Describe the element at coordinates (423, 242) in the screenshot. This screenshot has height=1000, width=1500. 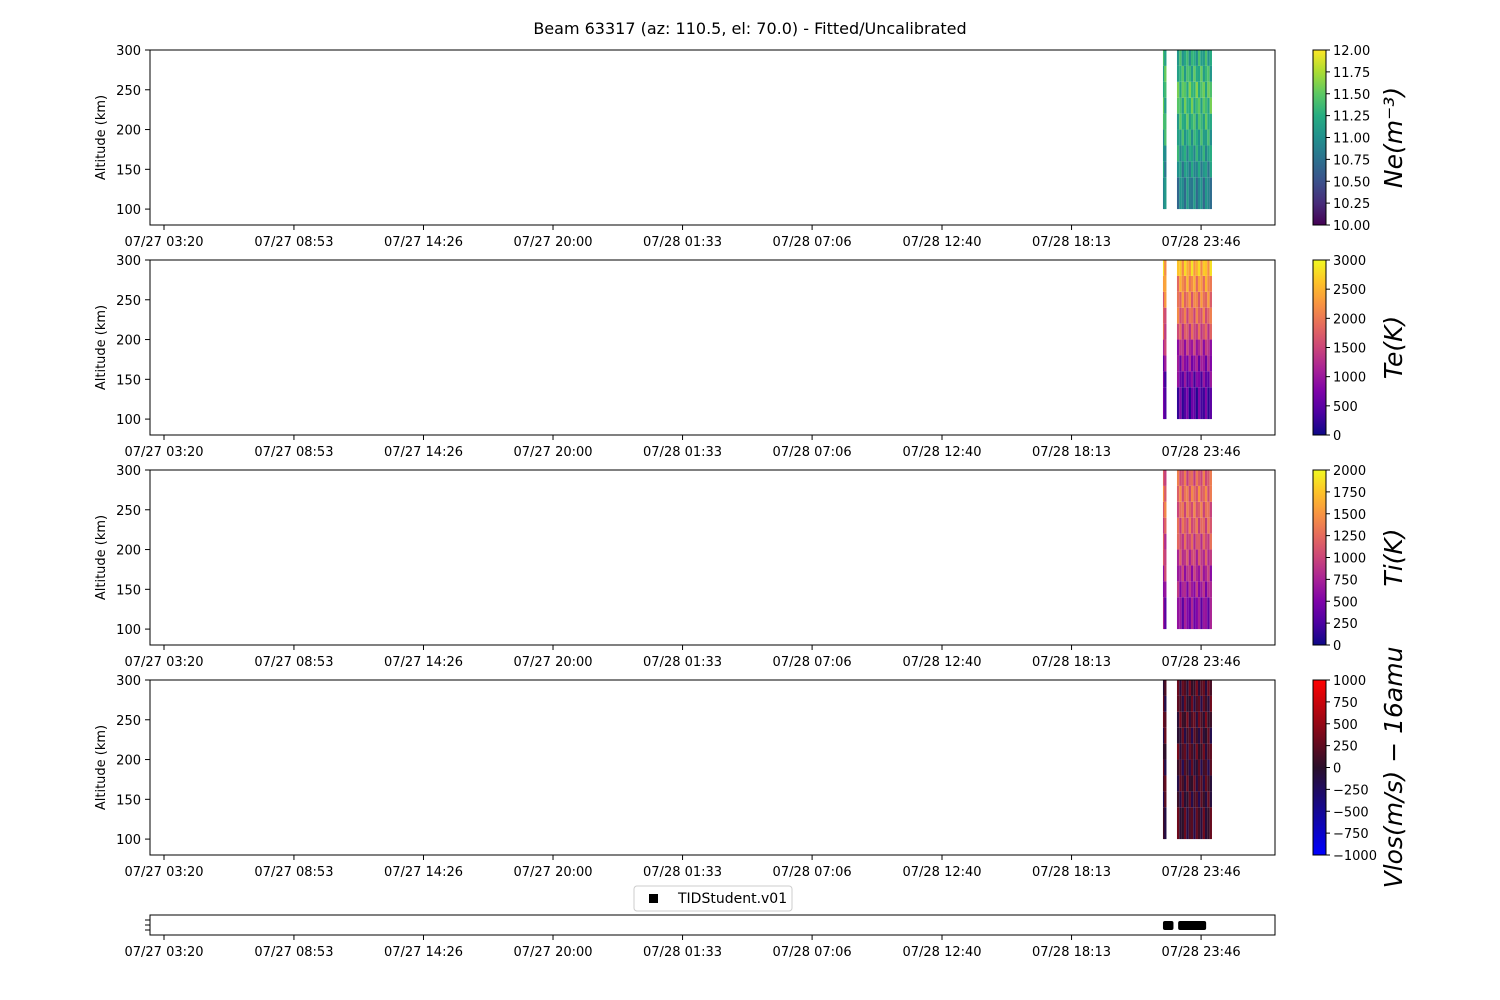
I see `panel-1-xtick-label-2: 07/27 14:26` at that location.